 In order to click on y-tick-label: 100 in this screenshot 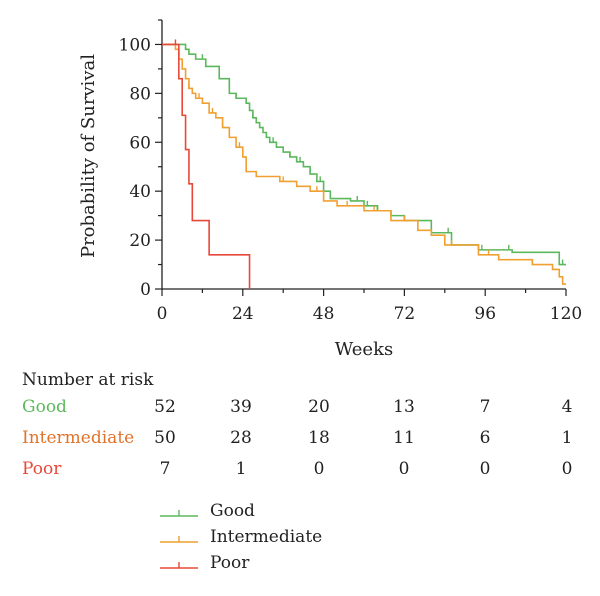, I will do `click(135, 45)`.